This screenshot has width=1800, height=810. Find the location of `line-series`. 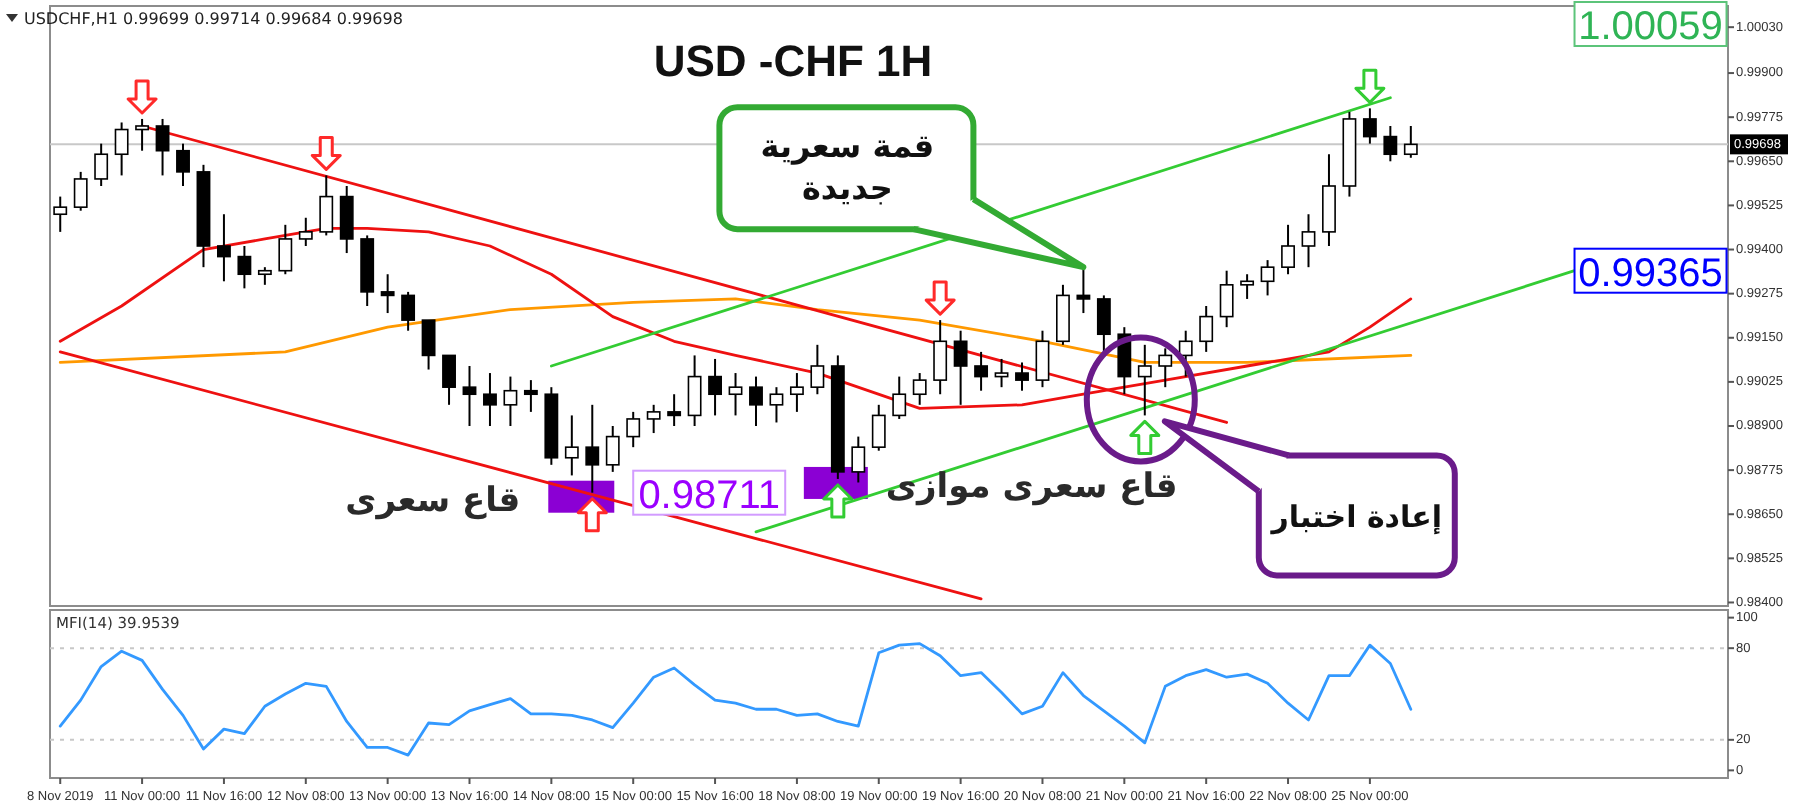

line-series is located at coordinates (735, 699).